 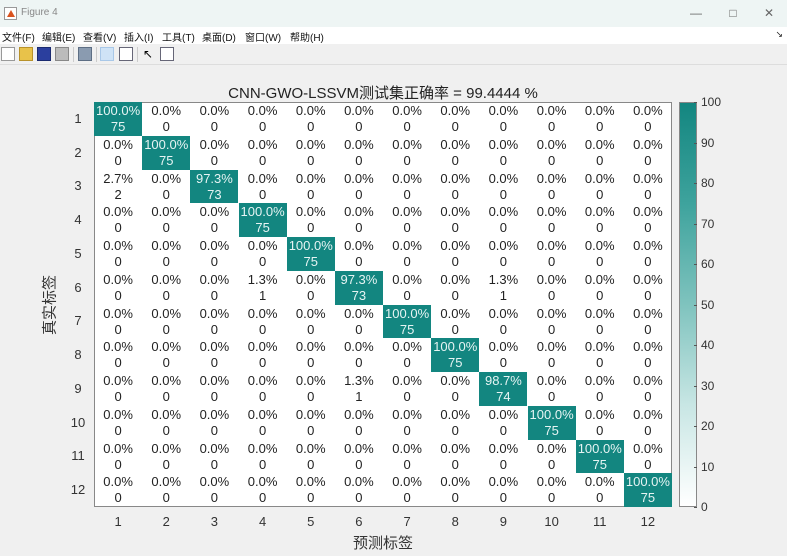 I want to click on open-file-icon, so click(x=26, y=54).